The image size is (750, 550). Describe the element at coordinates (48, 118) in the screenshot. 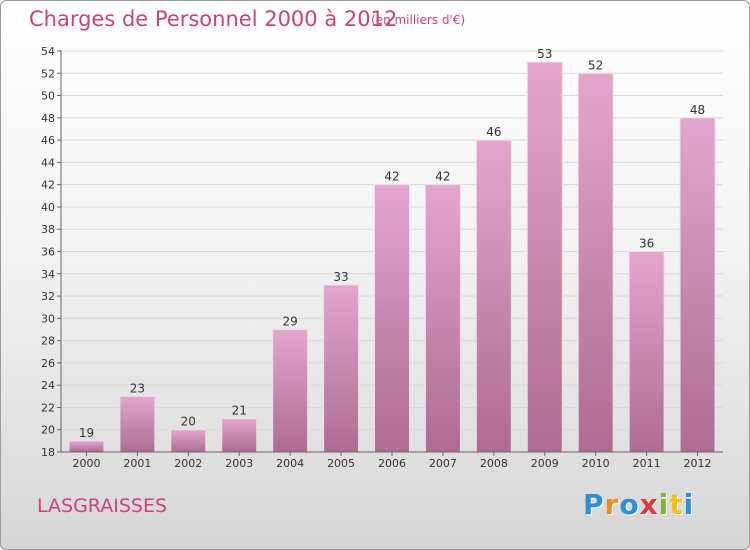

I see `y-tick-label: 48` at that location.